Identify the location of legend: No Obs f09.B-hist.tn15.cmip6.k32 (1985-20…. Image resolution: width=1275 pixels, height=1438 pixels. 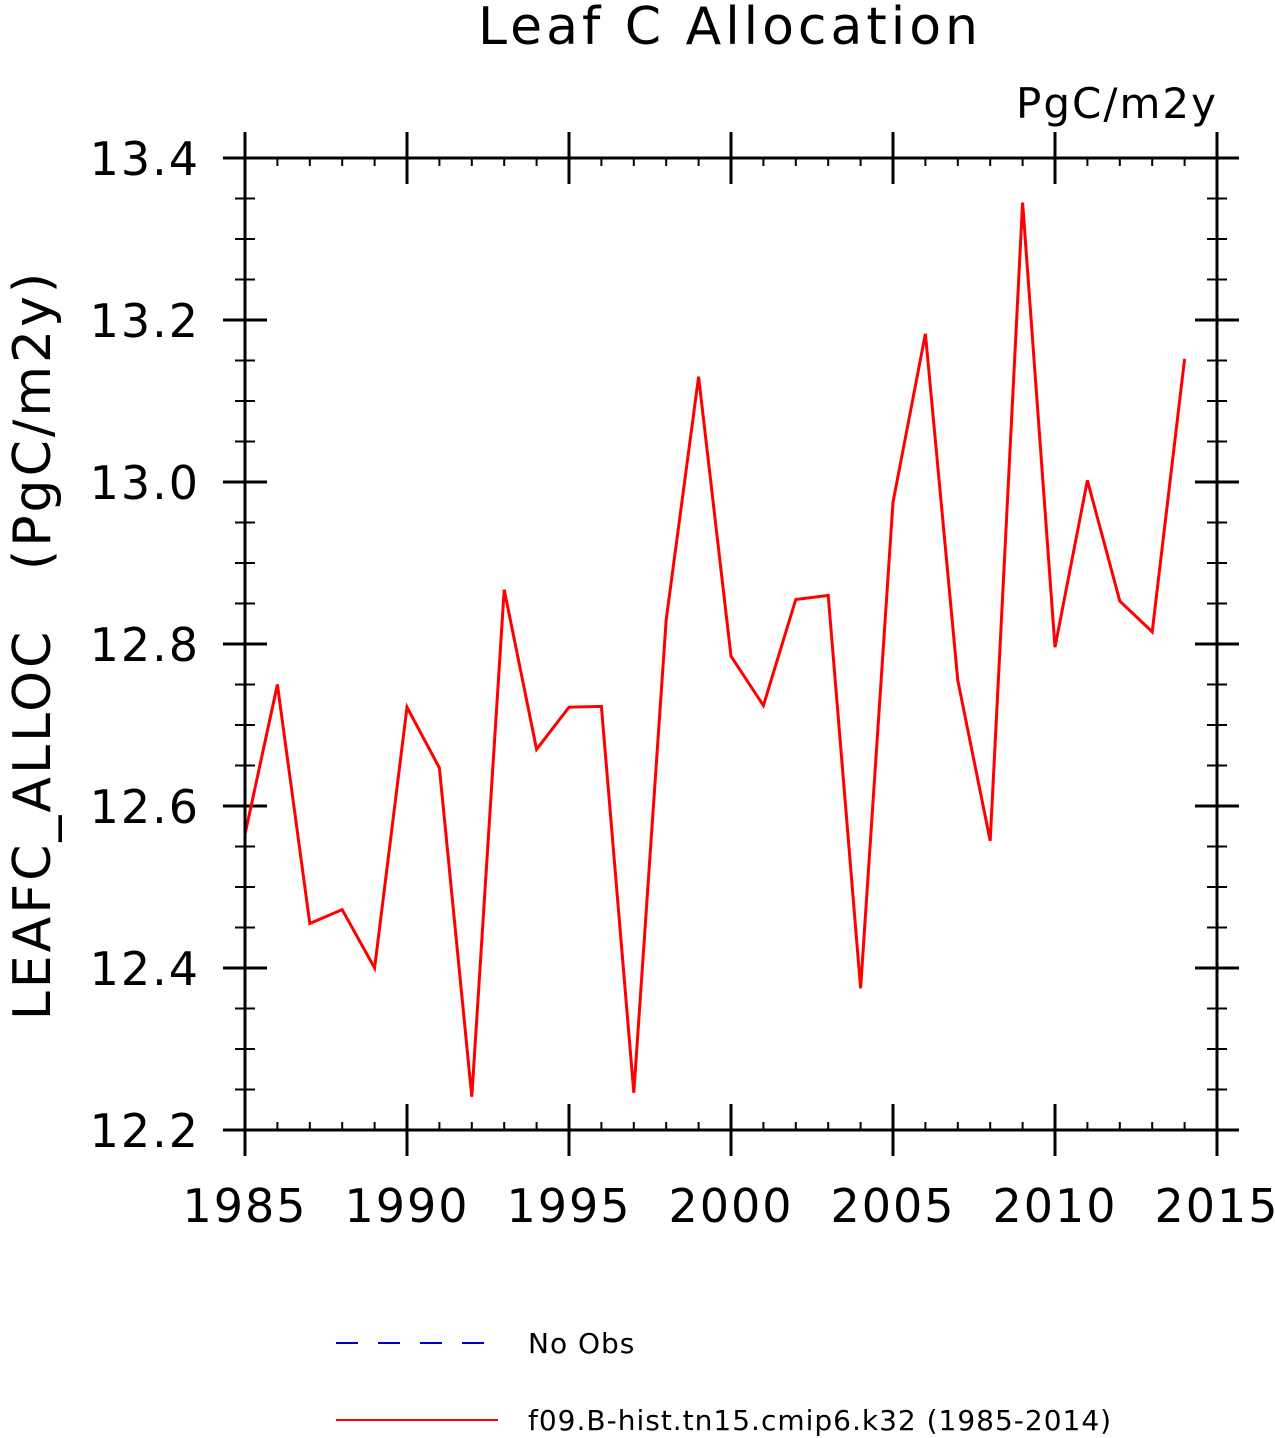
(724, 1382).